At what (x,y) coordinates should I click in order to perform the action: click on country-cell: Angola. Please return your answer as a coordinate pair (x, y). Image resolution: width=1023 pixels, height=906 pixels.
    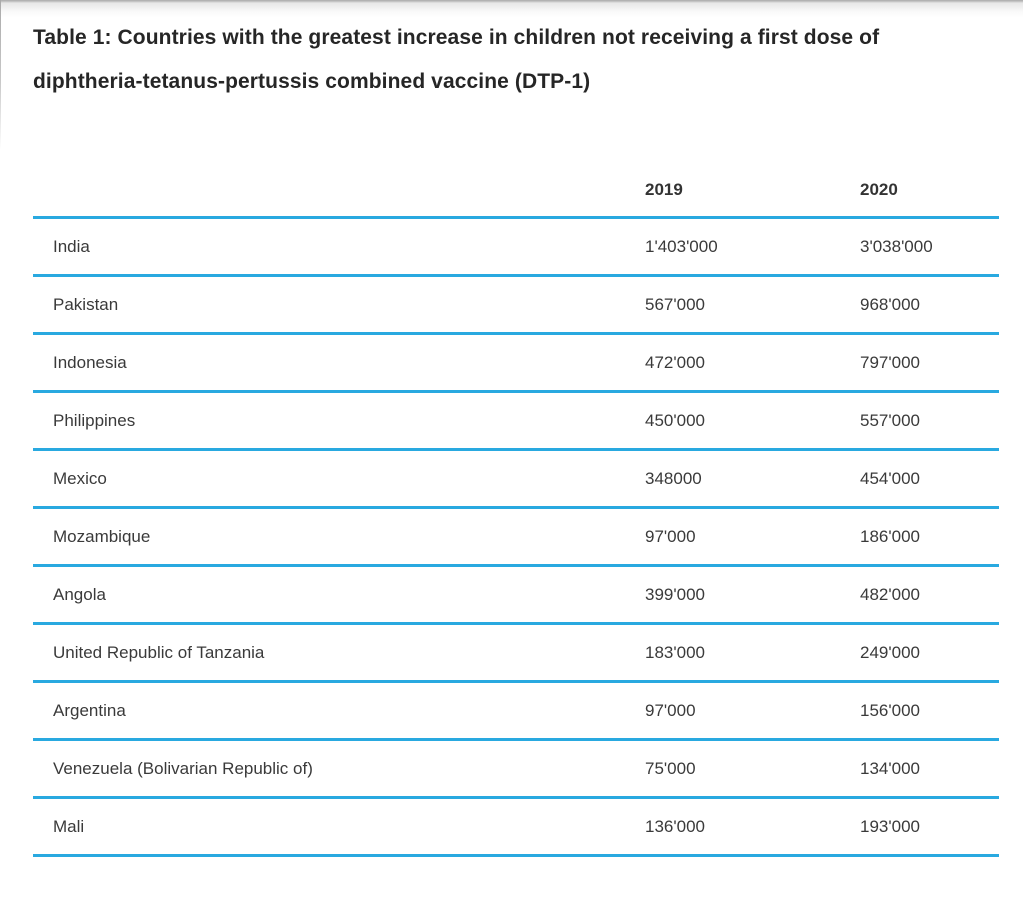
    Looking at the image, I should click on (79, 594).